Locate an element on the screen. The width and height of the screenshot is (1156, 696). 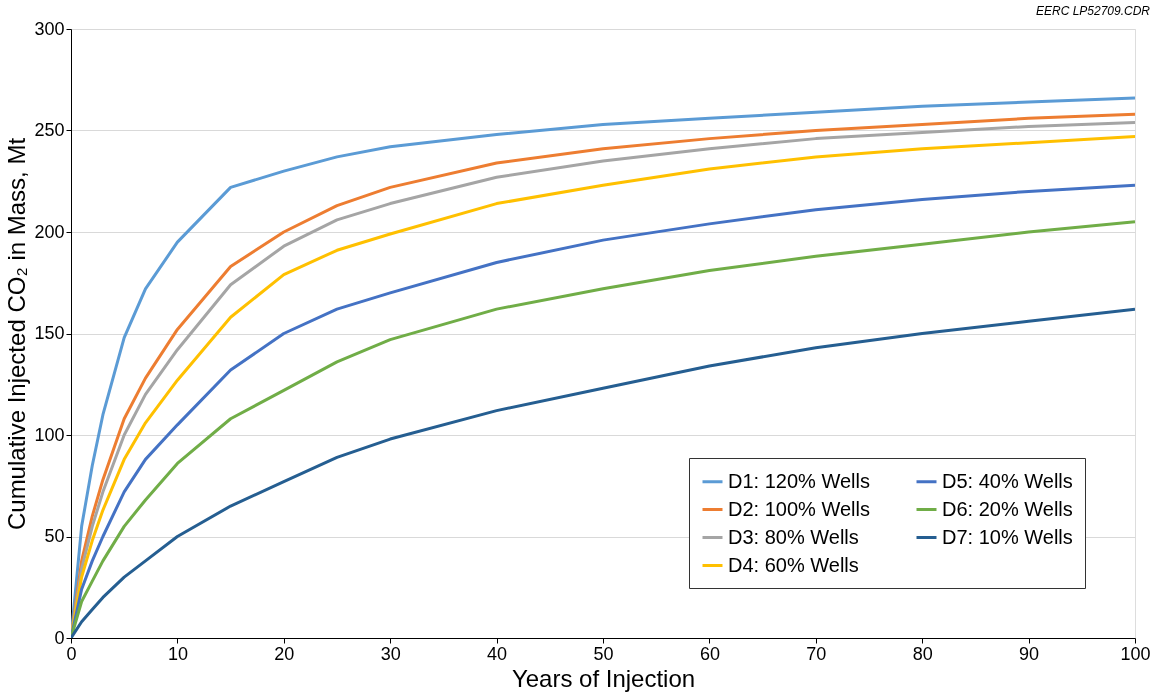
legend-label: D2: 100% Wells is located at coordinates (799, 508).